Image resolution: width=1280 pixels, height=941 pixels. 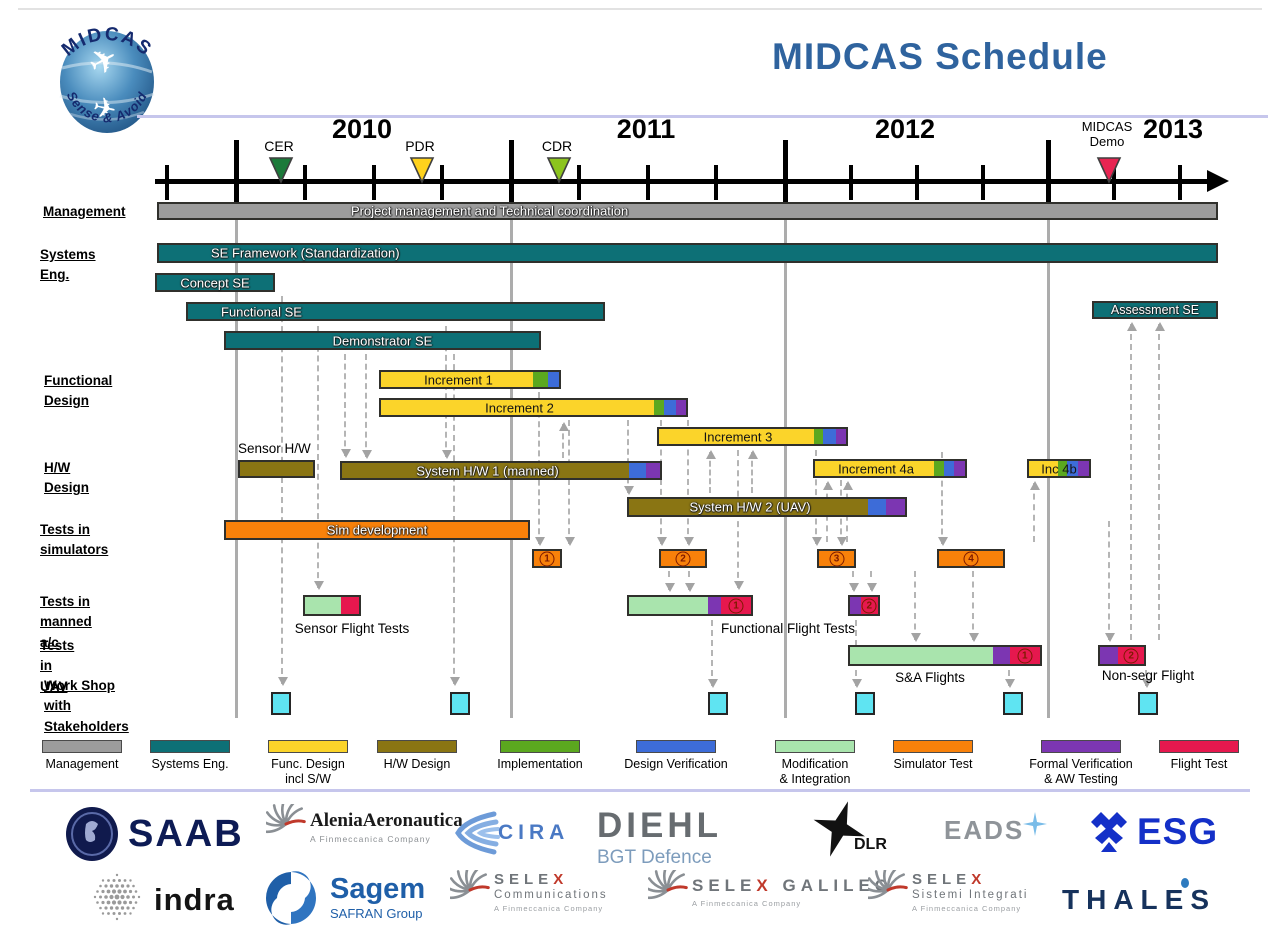 What do you see at coordinates (305, 253) in the screenshot?
I see `bar-label: SE Framework (Standardization)` at bounding box center [305, 253].